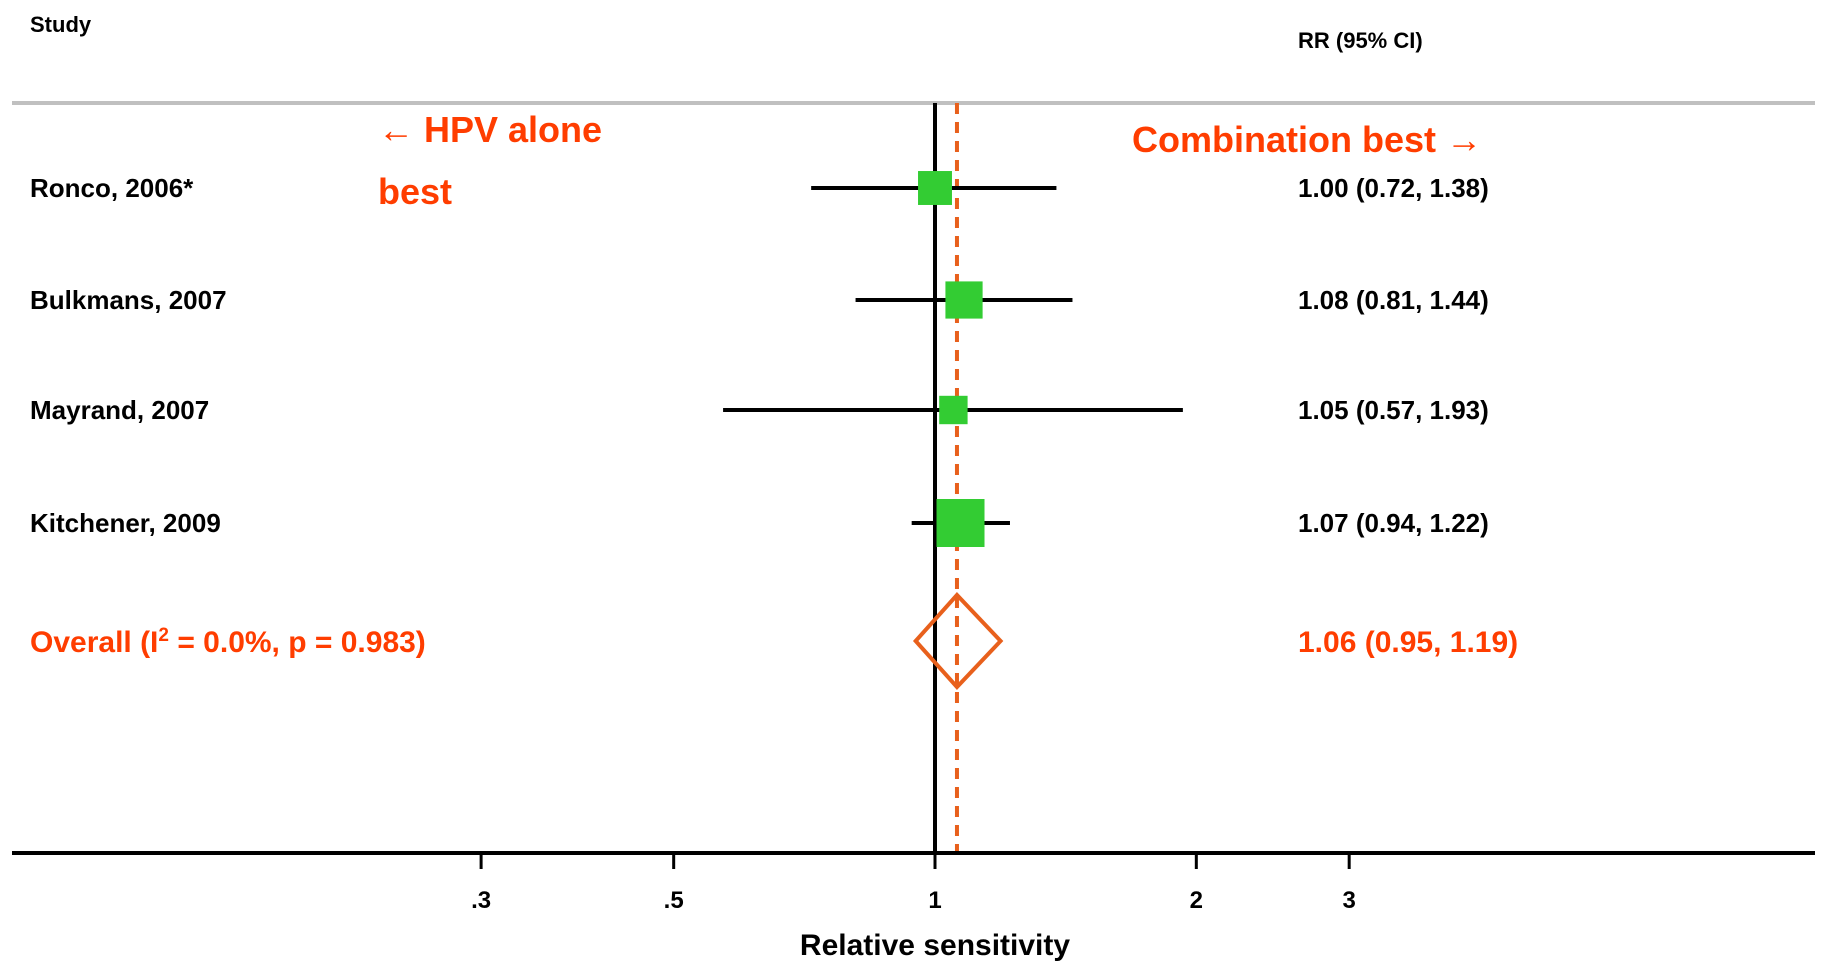 This screenshot has height=968, width=1826. What do you see at coordinates (1307, 139) in the screenshot?
I see `right-annotation: Combination best →` at bounding box center [1307, 139].